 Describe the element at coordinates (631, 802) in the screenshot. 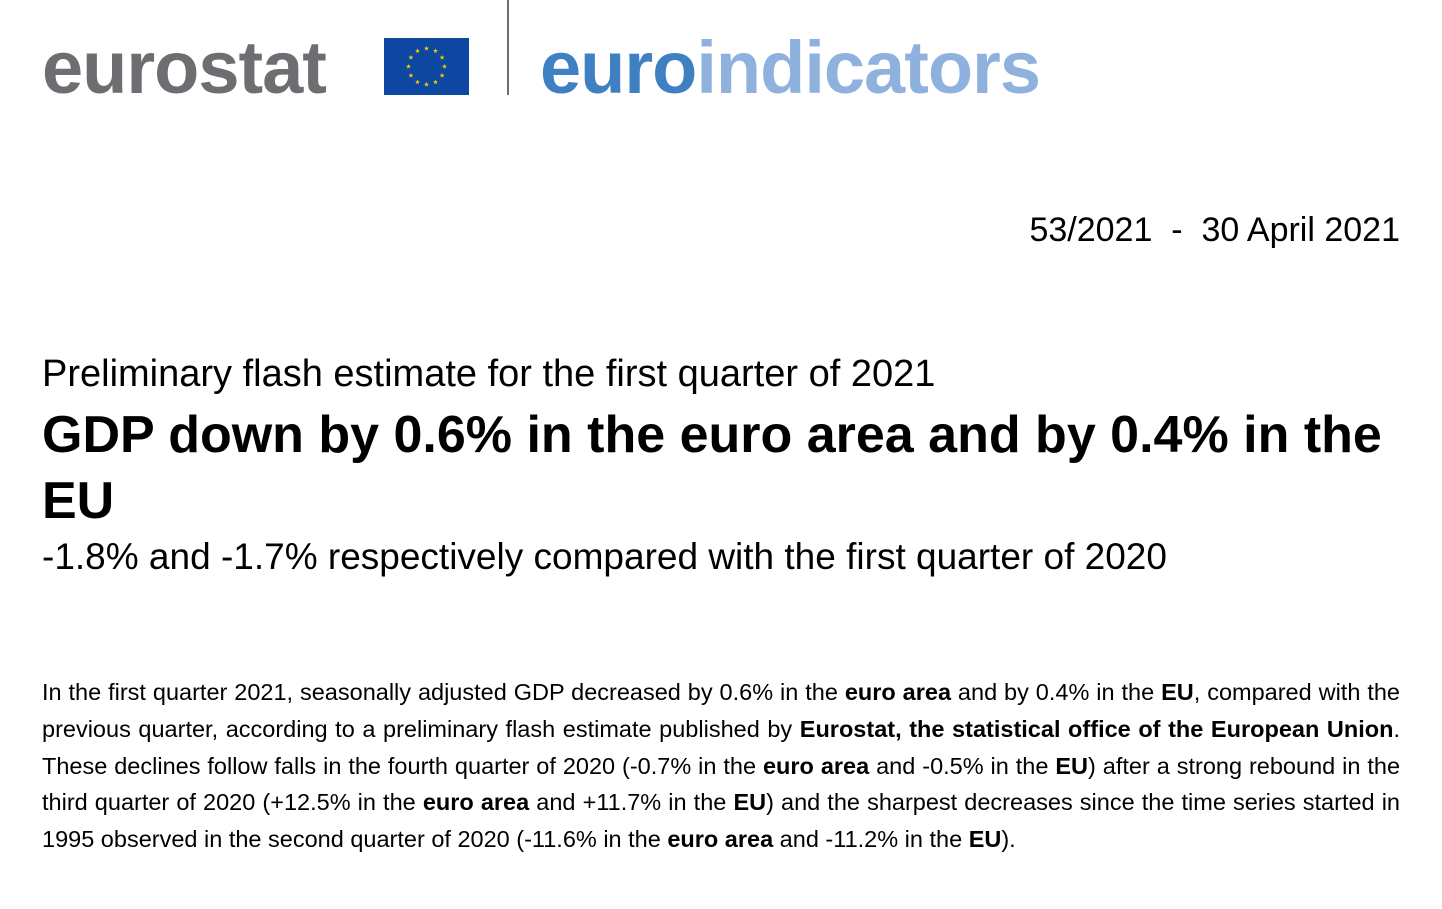

I see `body-text-run: and +11.7% in the` at that location.